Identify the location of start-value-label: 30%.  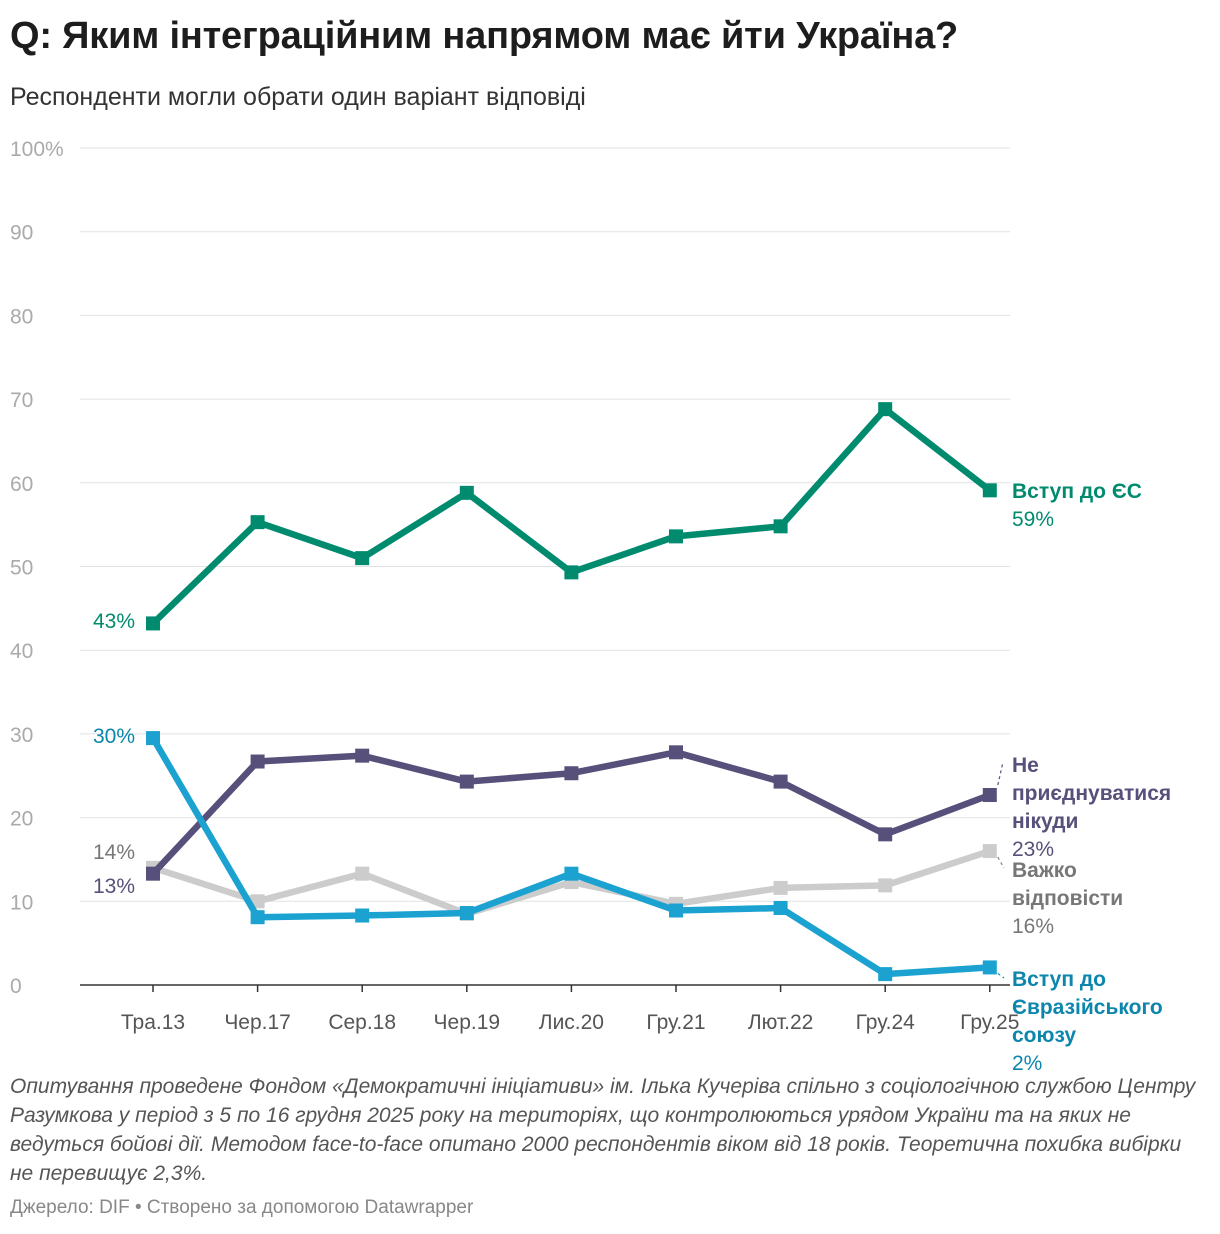
(114, 736).